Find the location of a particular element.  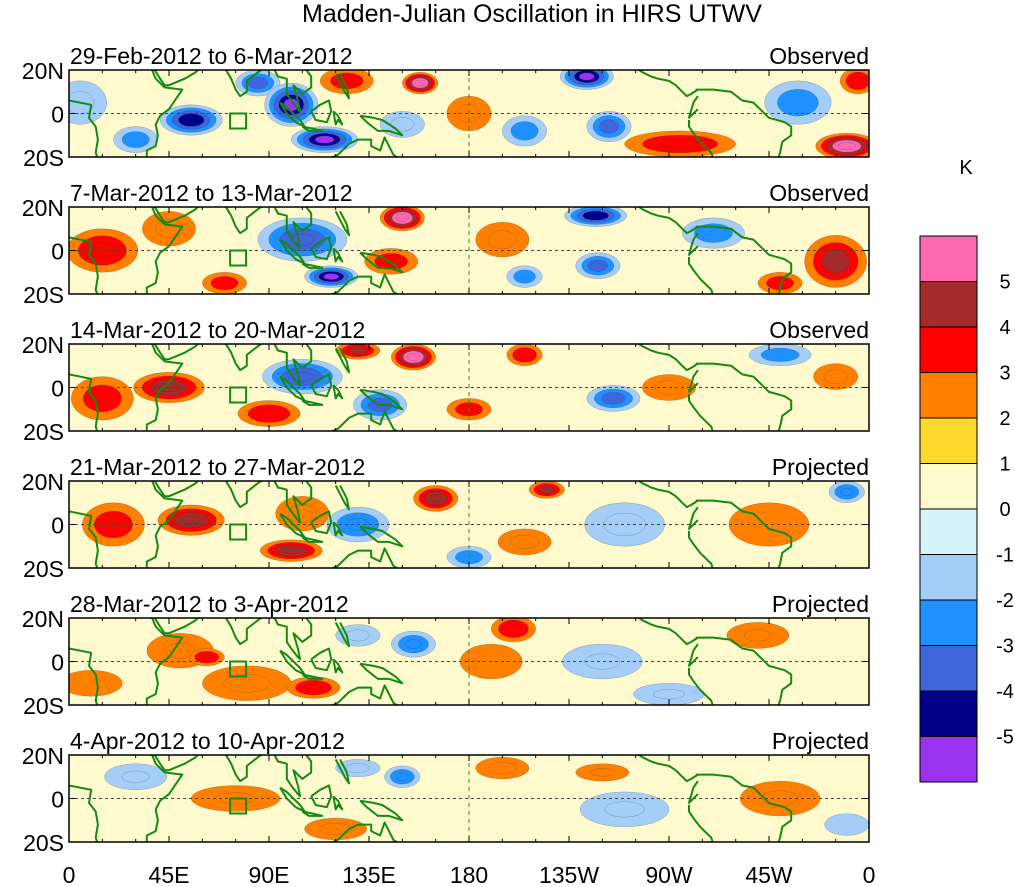

y-tick-label: 0 is located at coordinates (57, 526).